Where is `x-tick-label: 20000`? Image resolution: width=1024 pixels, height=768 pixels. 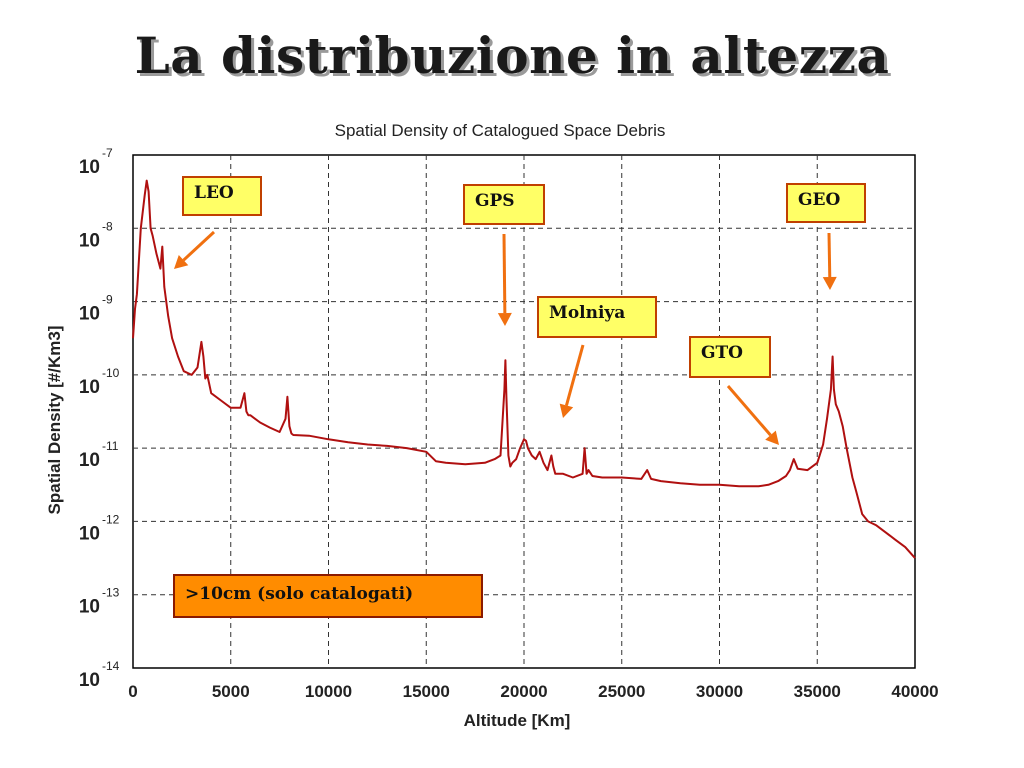
x-tick-label: 20000 is located at coordinates (523, 691).